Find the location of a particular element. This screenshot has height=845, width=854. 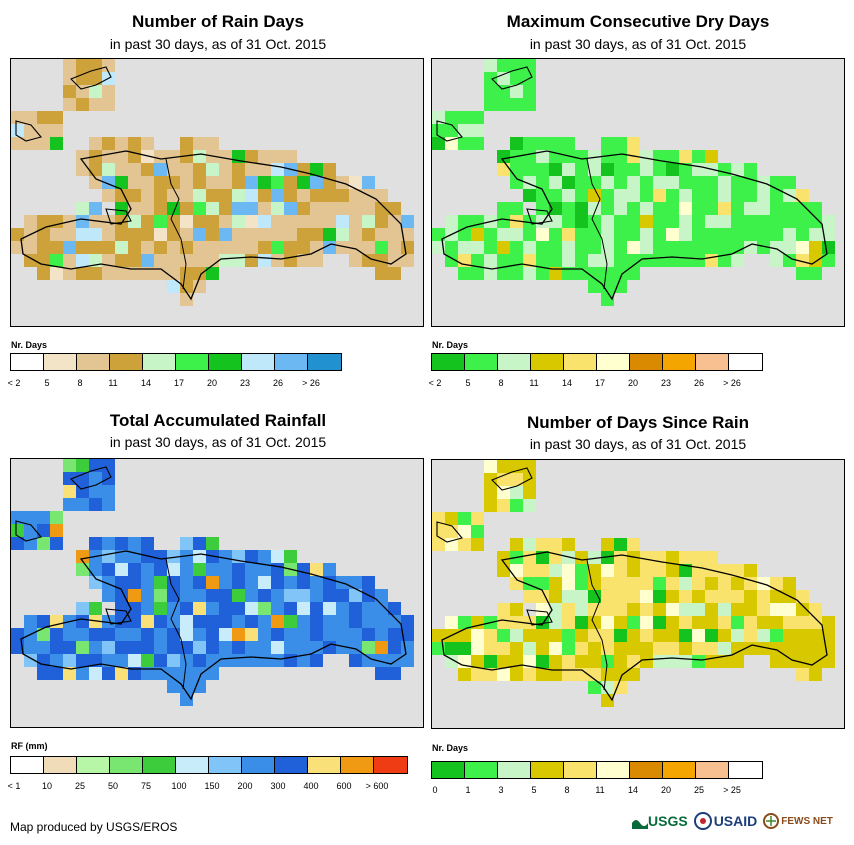

legend-bar is located at coordinates (597, 770).